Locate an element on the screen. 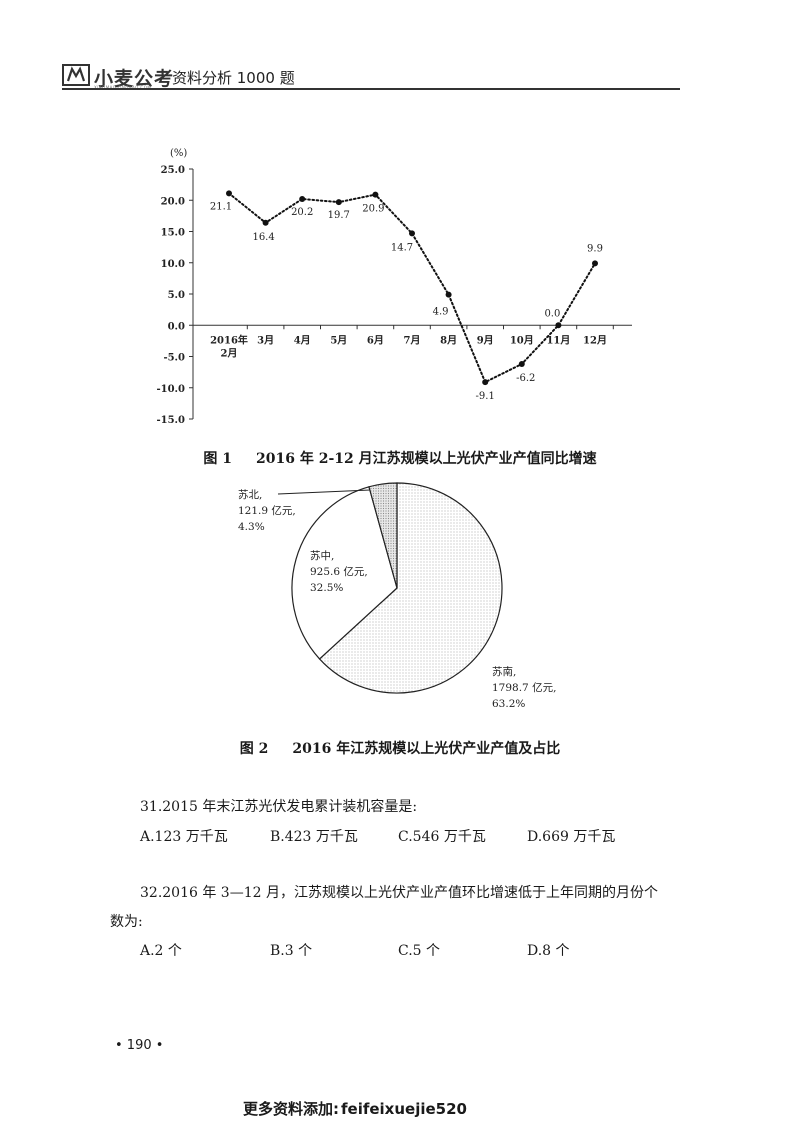  figure1-number: 图 1 is located at coordinates (217, 459).